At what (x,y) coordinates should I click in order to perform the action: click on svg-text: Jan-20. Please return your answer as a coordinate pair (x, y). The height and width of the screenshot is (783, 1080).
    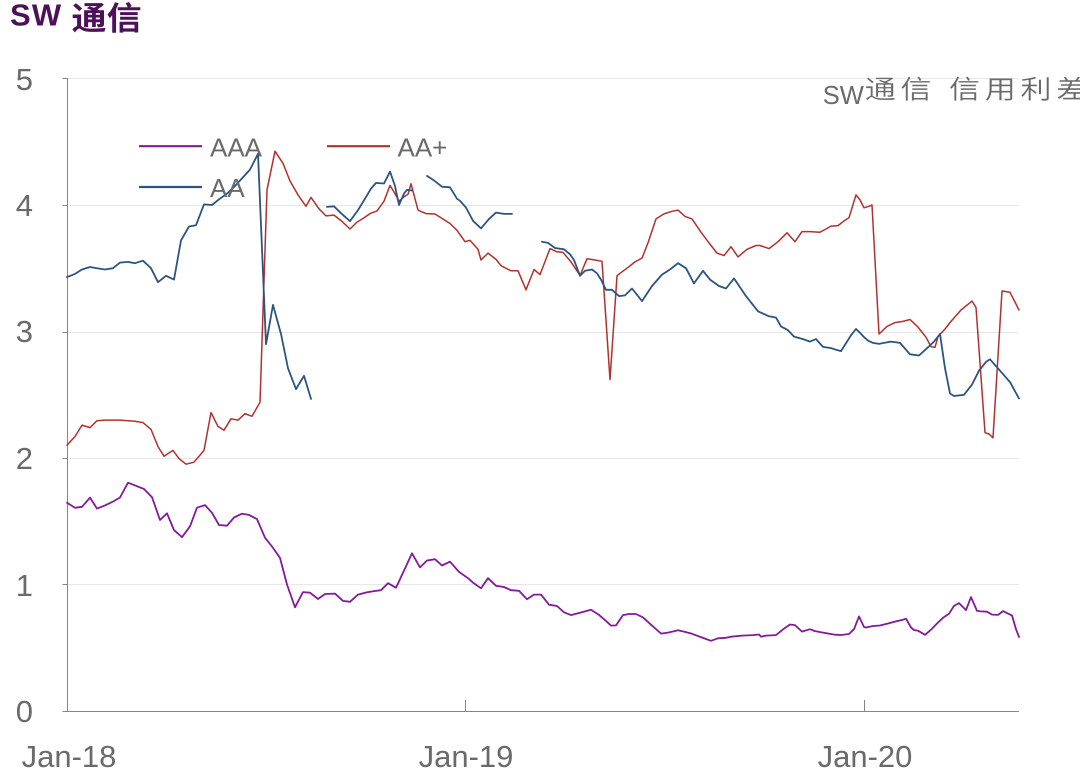
    Looking at the image, I should click on (865, 756).